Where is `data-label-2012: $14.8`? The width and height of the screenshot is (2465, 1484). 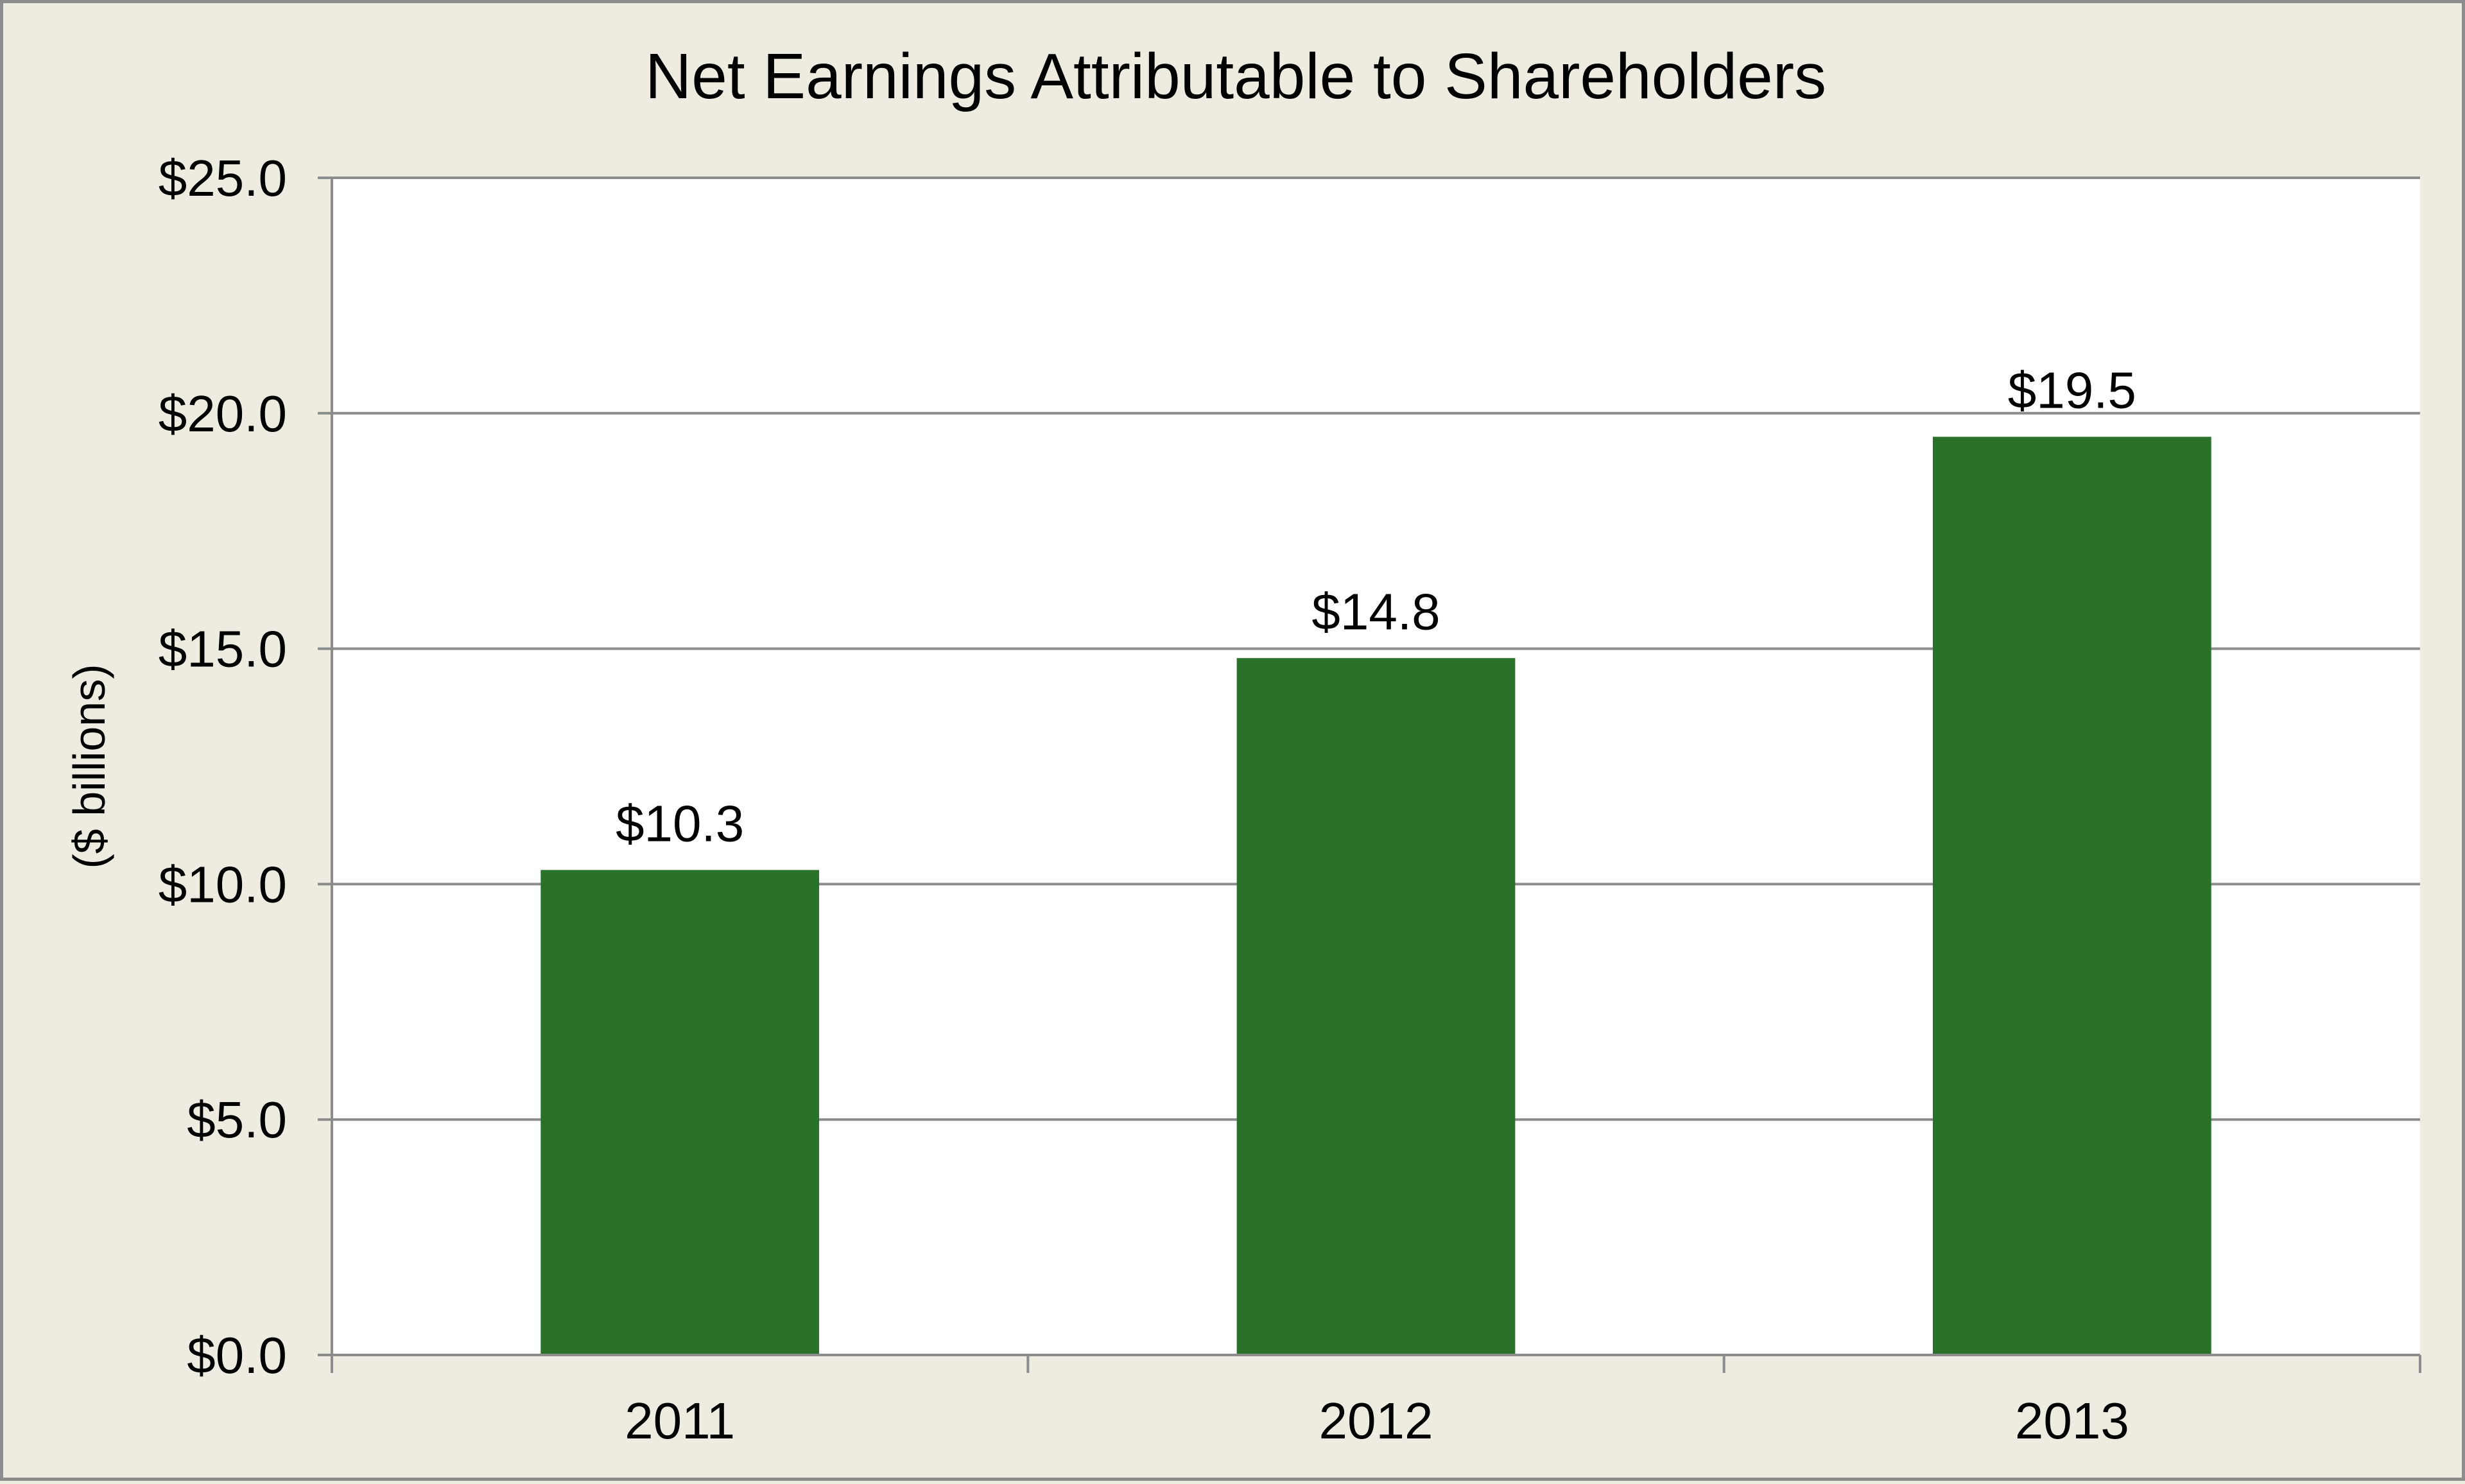 data-label-2012: $14.8 is located at coordinates (1375, 611).